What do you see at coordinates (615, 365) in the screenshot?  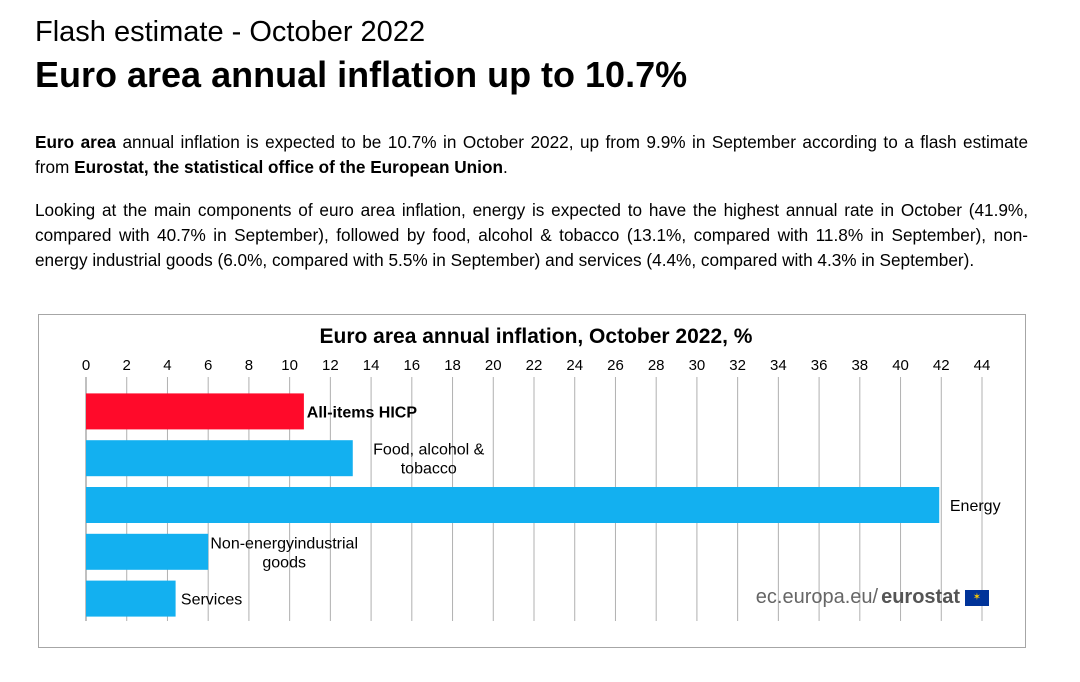 I see `x-tick-label: 26` at bounding box center [615, 365].